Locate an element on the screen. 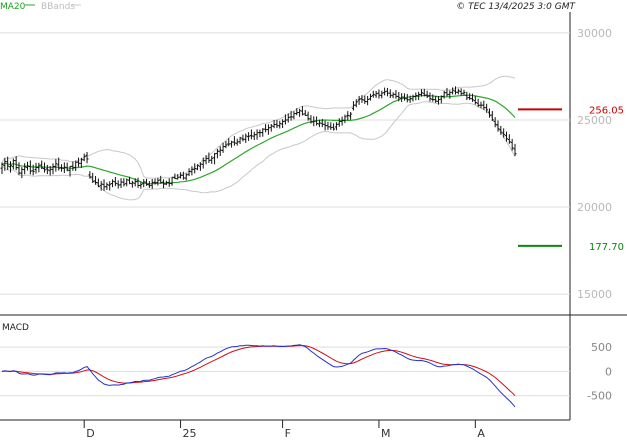  macd-tick-label: 500 is located at coordinates (601, 347).